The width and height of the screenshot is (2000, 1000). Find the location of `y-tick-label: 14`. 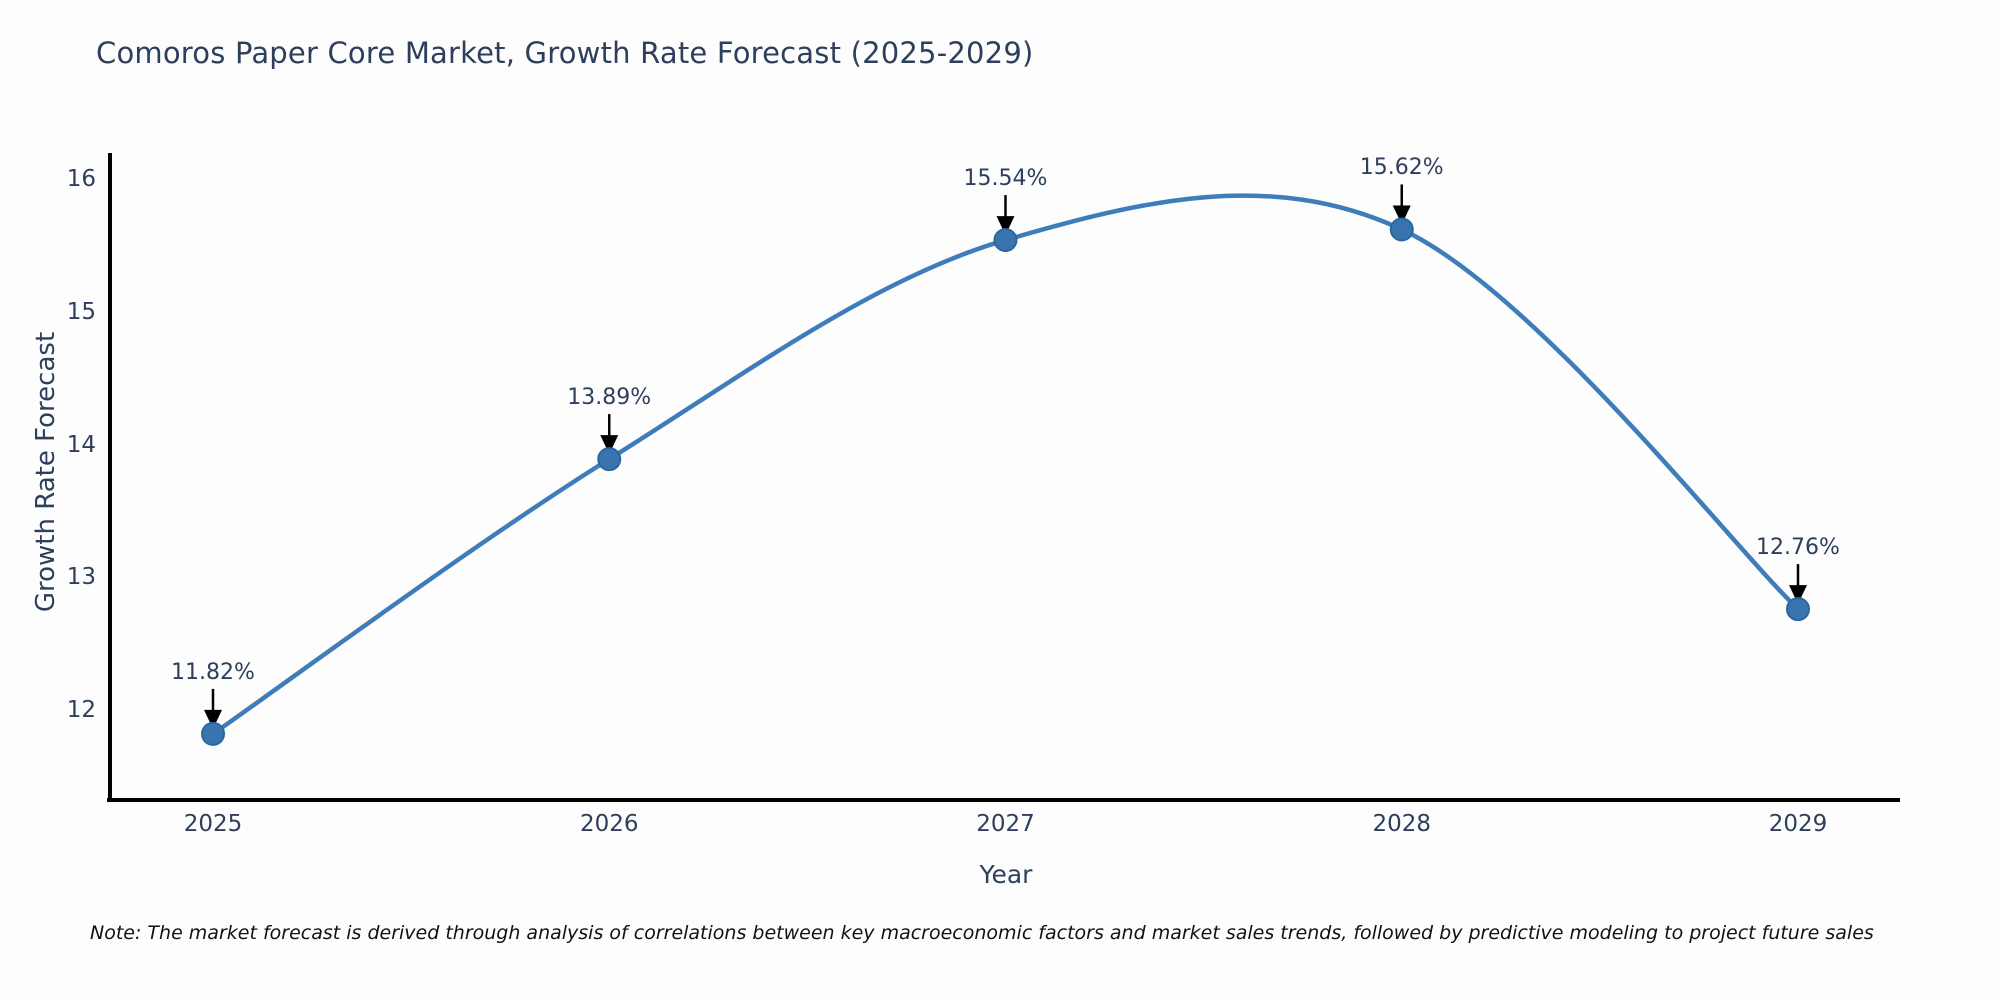

y-tick-label: 14 is located at coordinates (81, 444).